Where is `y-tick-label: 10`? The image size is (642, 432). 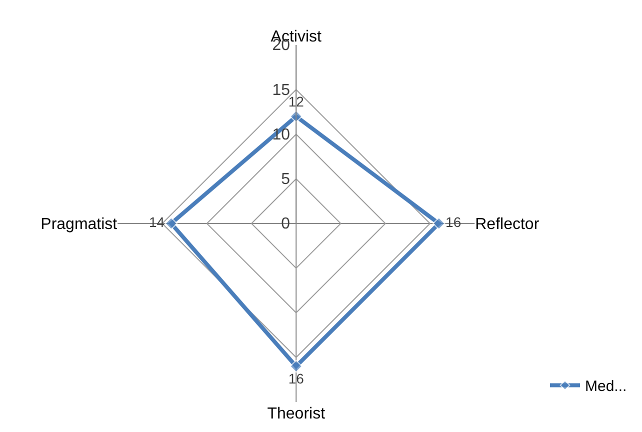 y-tick-label: 10 is located at coordinates (281, 135).